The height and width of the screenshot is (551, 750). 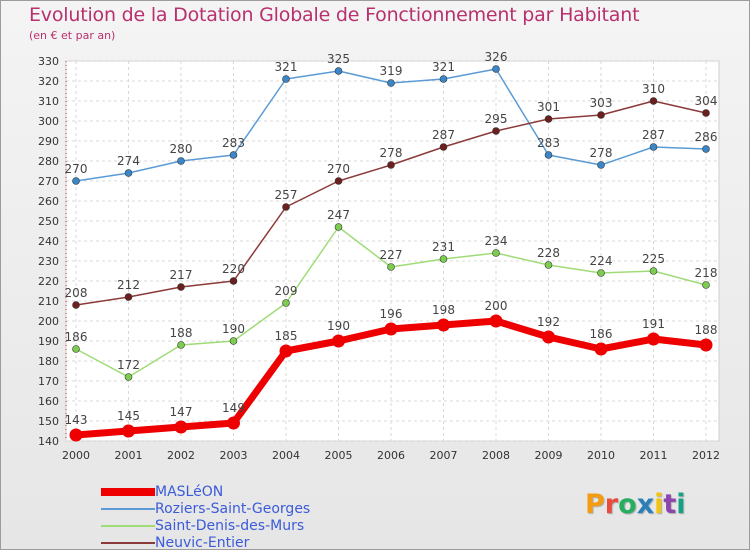 I want to click on chart-subtitle: (en € et par an), so click(x=72, y=35).